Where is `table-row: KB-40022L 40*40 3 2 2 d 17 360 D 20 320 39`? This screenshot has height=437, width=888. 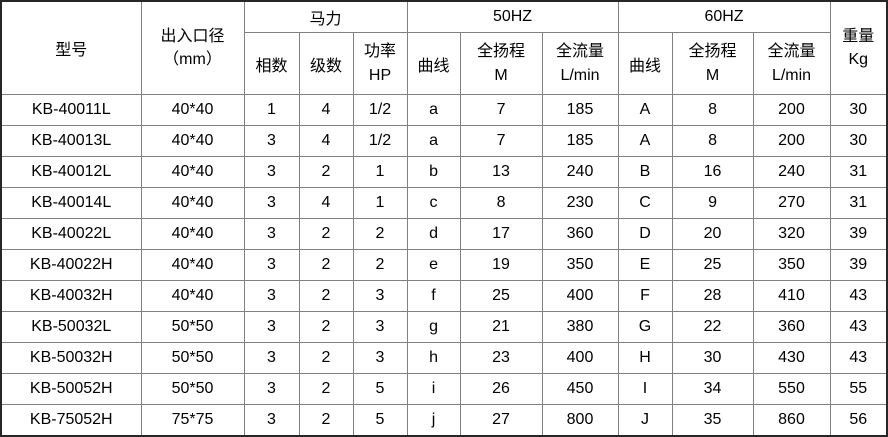 table-row: KB-40022L 40*40 3 2 2 d 17 360 D 20 320 39 is located at coordinates (444, 234).